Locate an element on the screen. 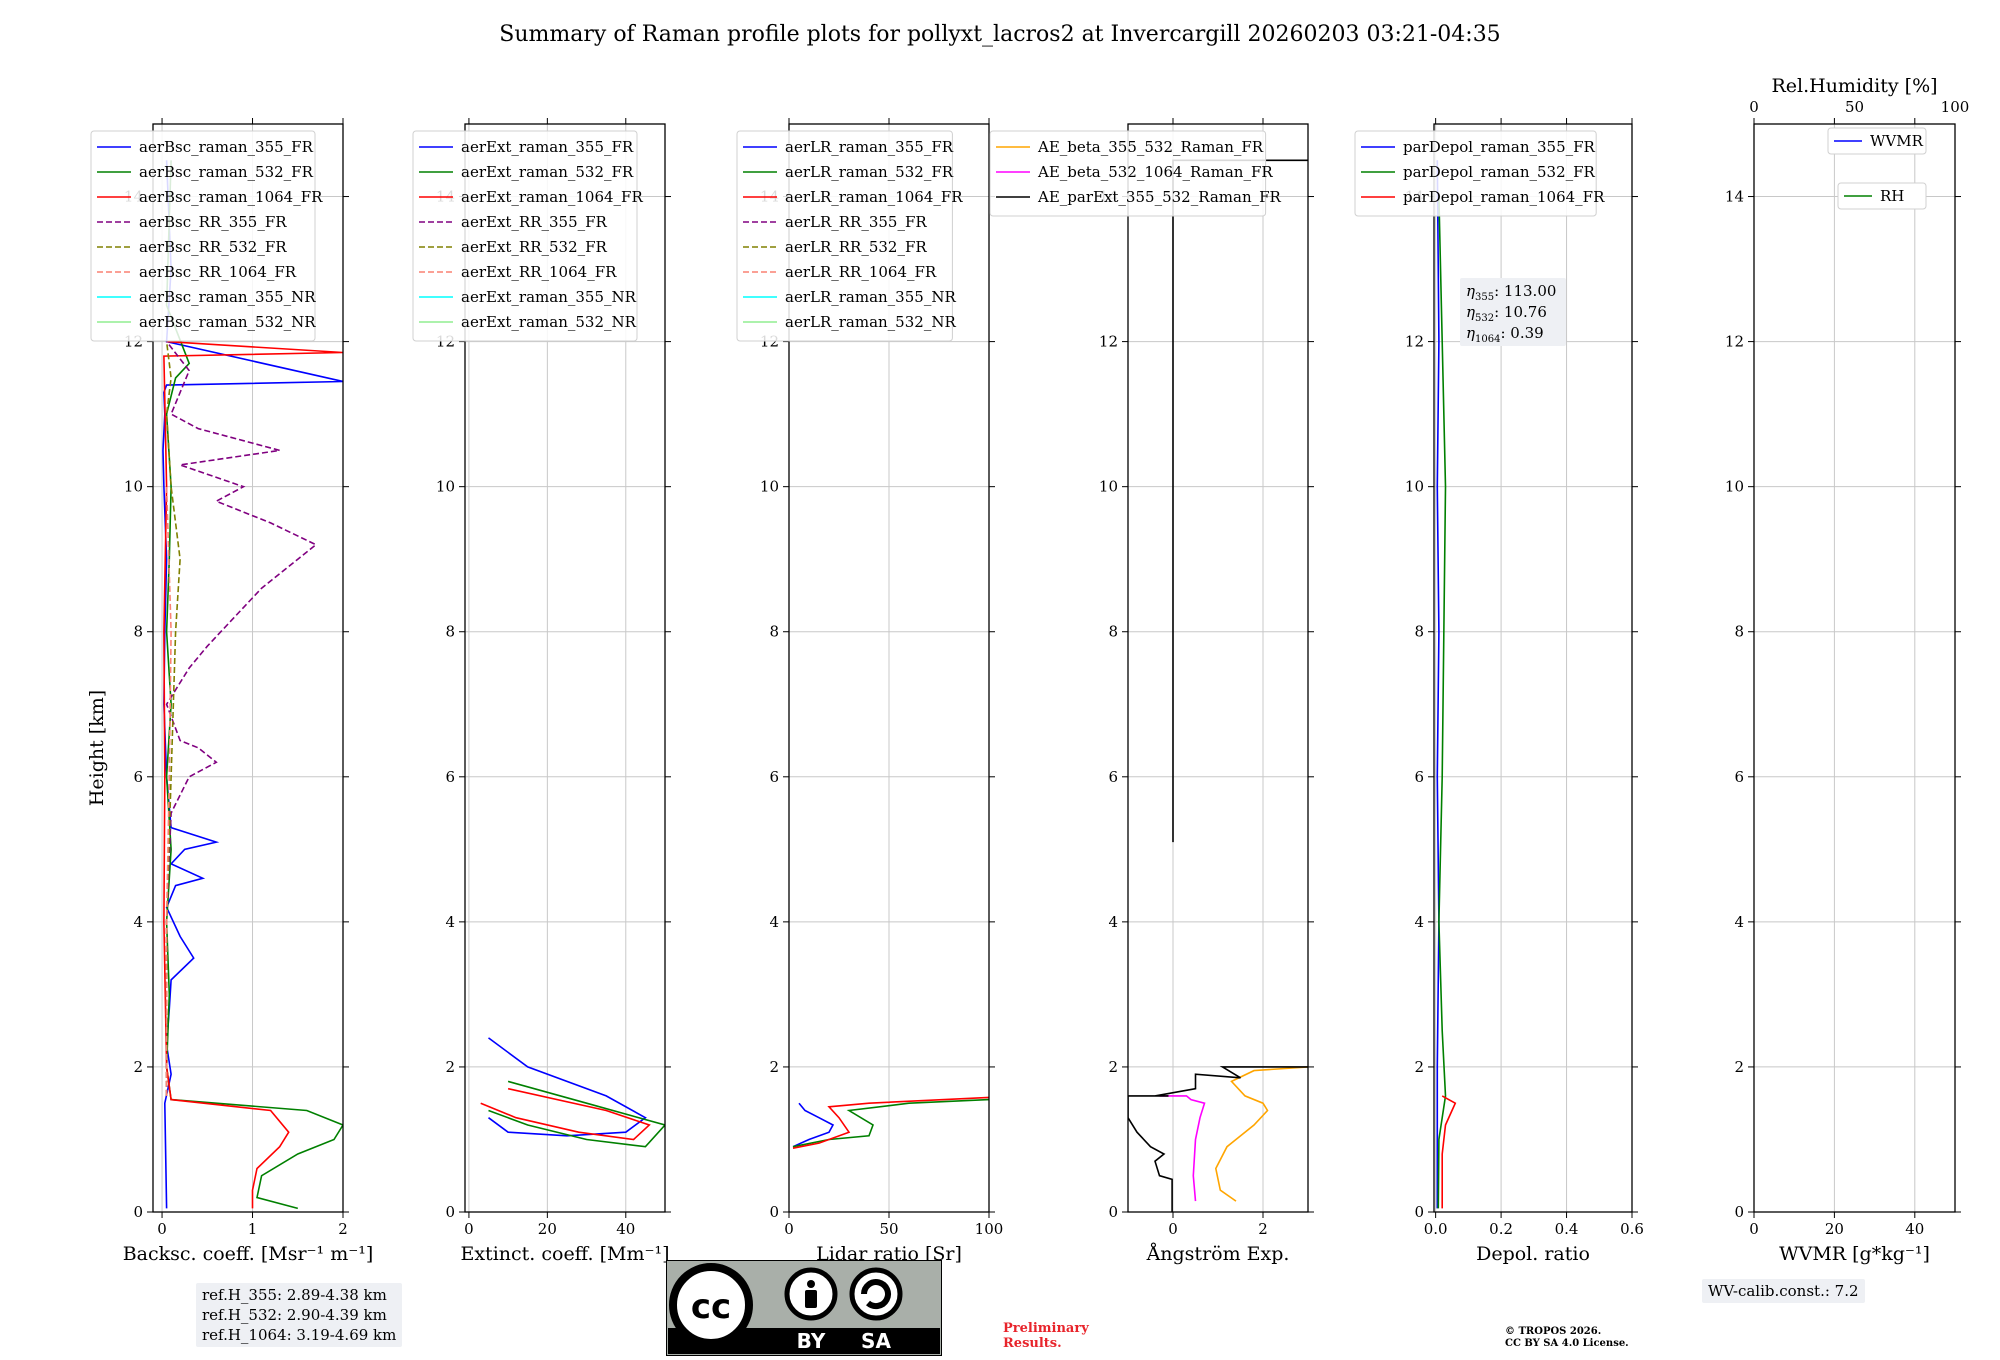 This screenshot has width=2000, height=1360. legend-label: aerBsc_raman_355_FR is located at coordinates (226, 147).